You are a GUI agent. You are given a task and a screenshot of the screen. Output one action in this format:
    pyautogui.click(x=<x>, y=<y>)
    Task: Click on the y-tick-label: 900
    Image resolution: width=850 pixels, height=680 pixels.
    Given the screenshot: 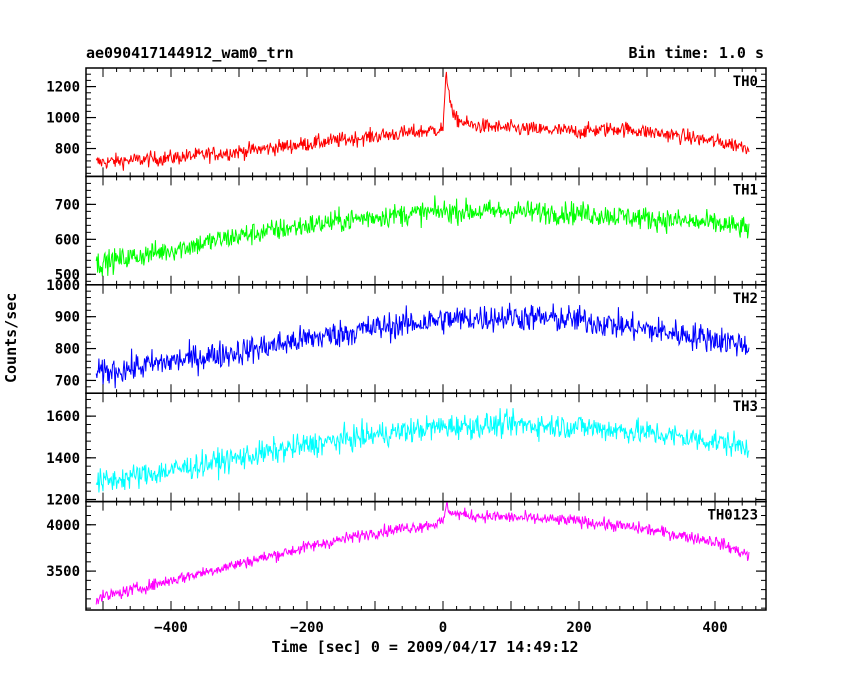 What is the action you would take?
    pyautogui.click(x=67, y=318)
    